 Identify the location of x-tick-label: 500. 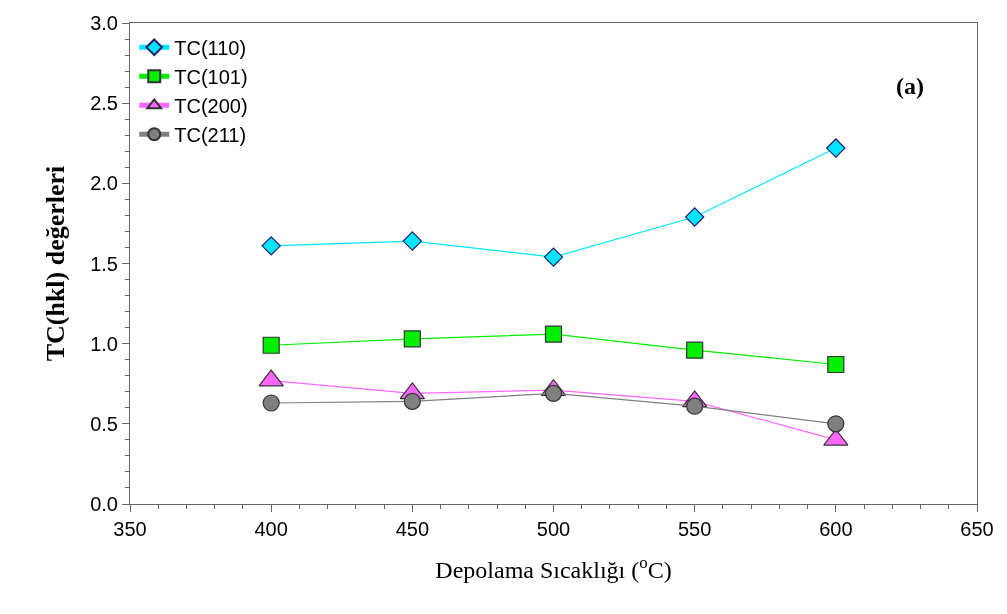
(553, 529).